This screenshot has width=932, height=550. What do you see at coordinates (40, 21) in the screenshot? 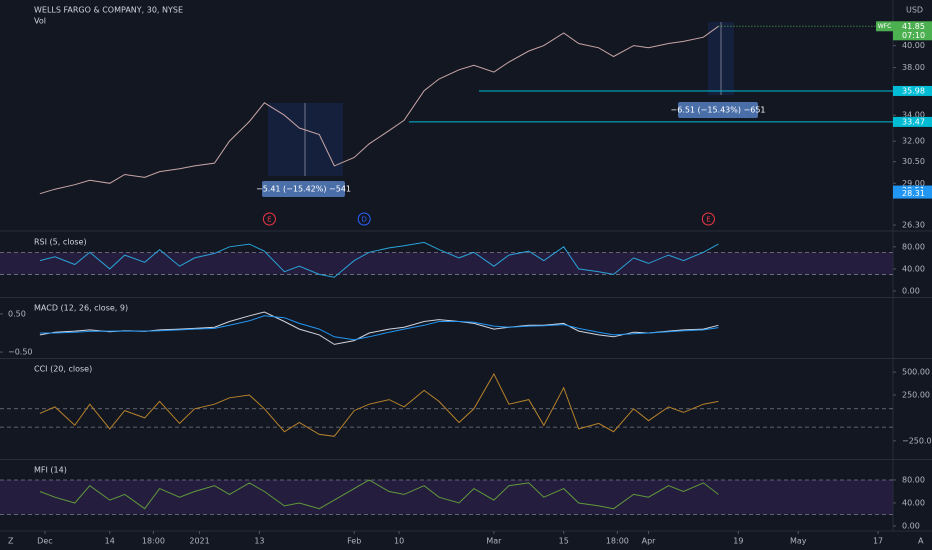
I see `volume-label: Vol` at bounding box center [40, 21].